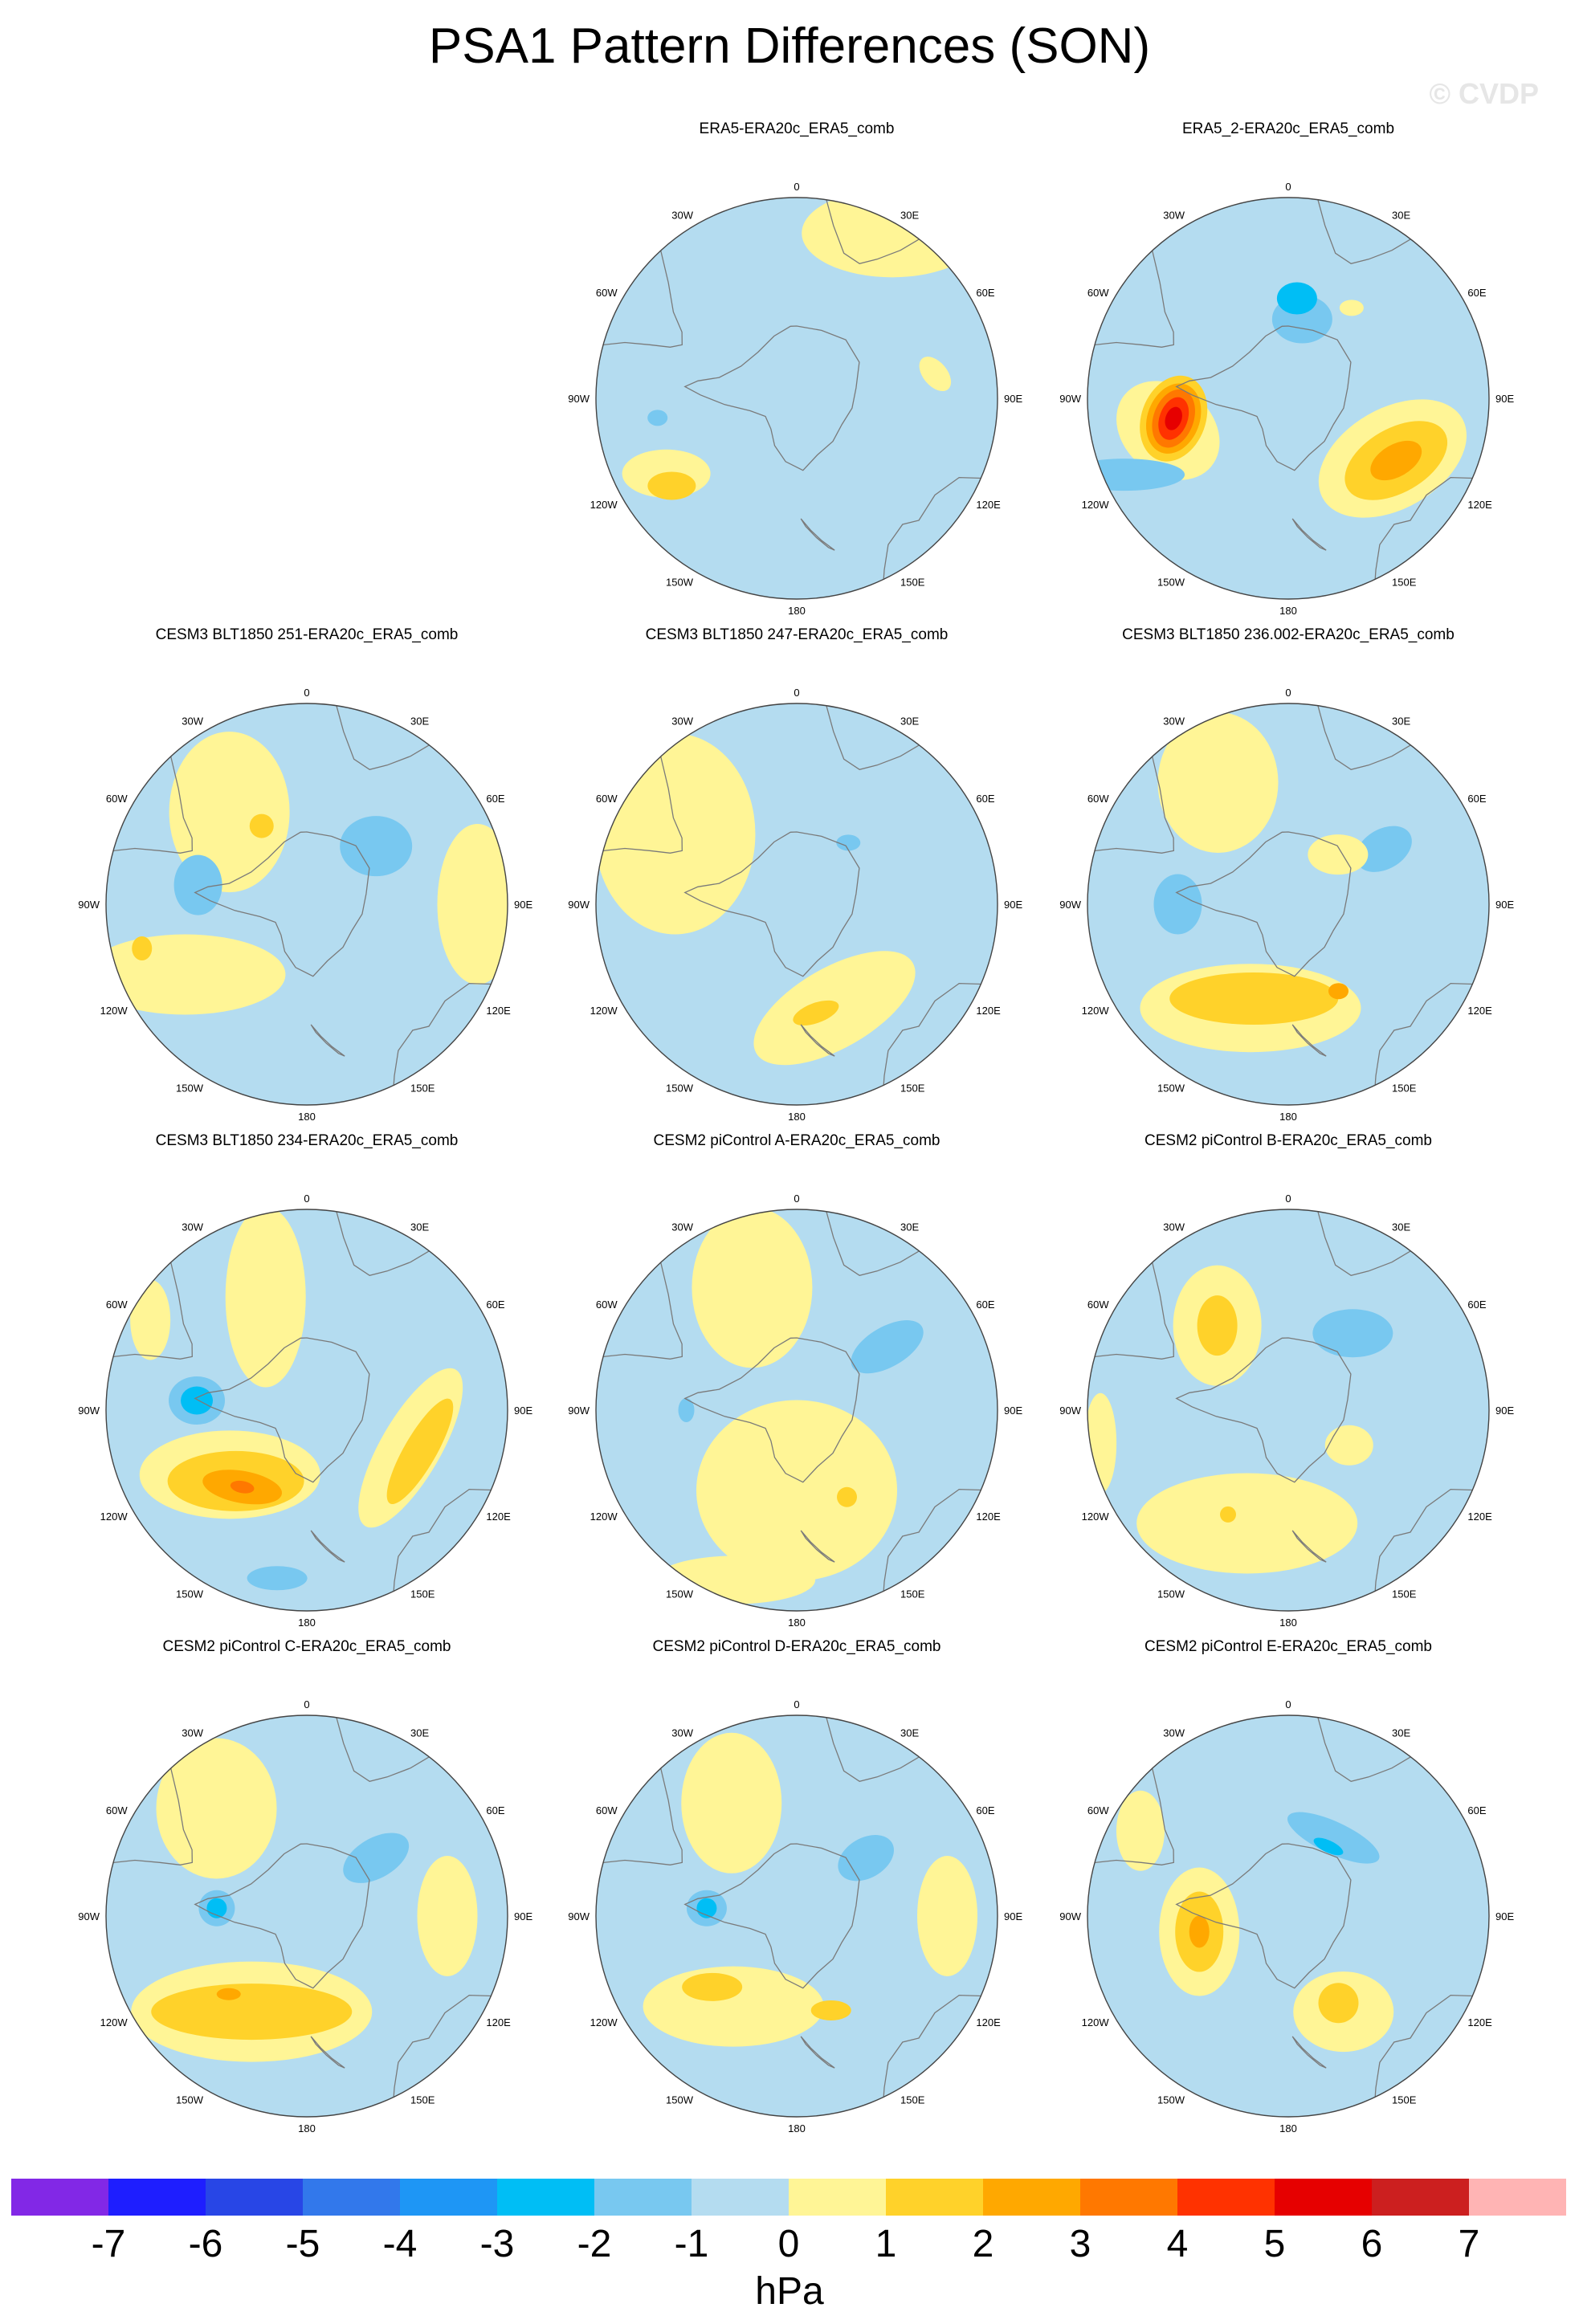 The width and height of the screenshot is (1579, 2324). Describe the element at coordinates (307, 635) in the screenshot. I see `panel-title: CESM3 BLT1850 251-ERA20c_ERA5_comb` at that location.